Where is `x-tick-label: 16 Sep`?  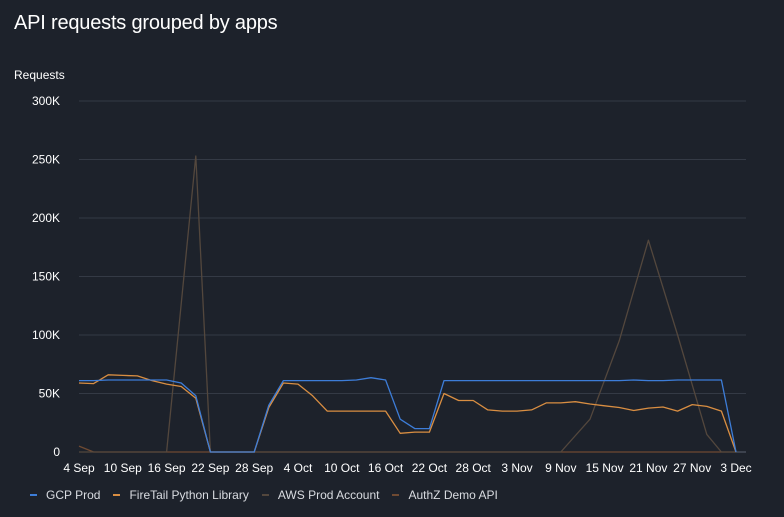 x-tick-label: 16 Sep is located at coordinates (167, 468).